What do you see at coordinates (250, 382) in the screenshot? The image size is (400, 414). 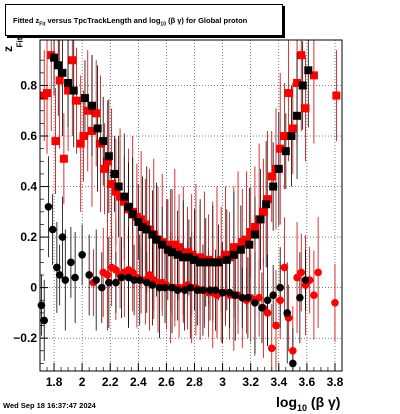 I see `x-tick-label: 3.2` at bounding box center [250, 382].